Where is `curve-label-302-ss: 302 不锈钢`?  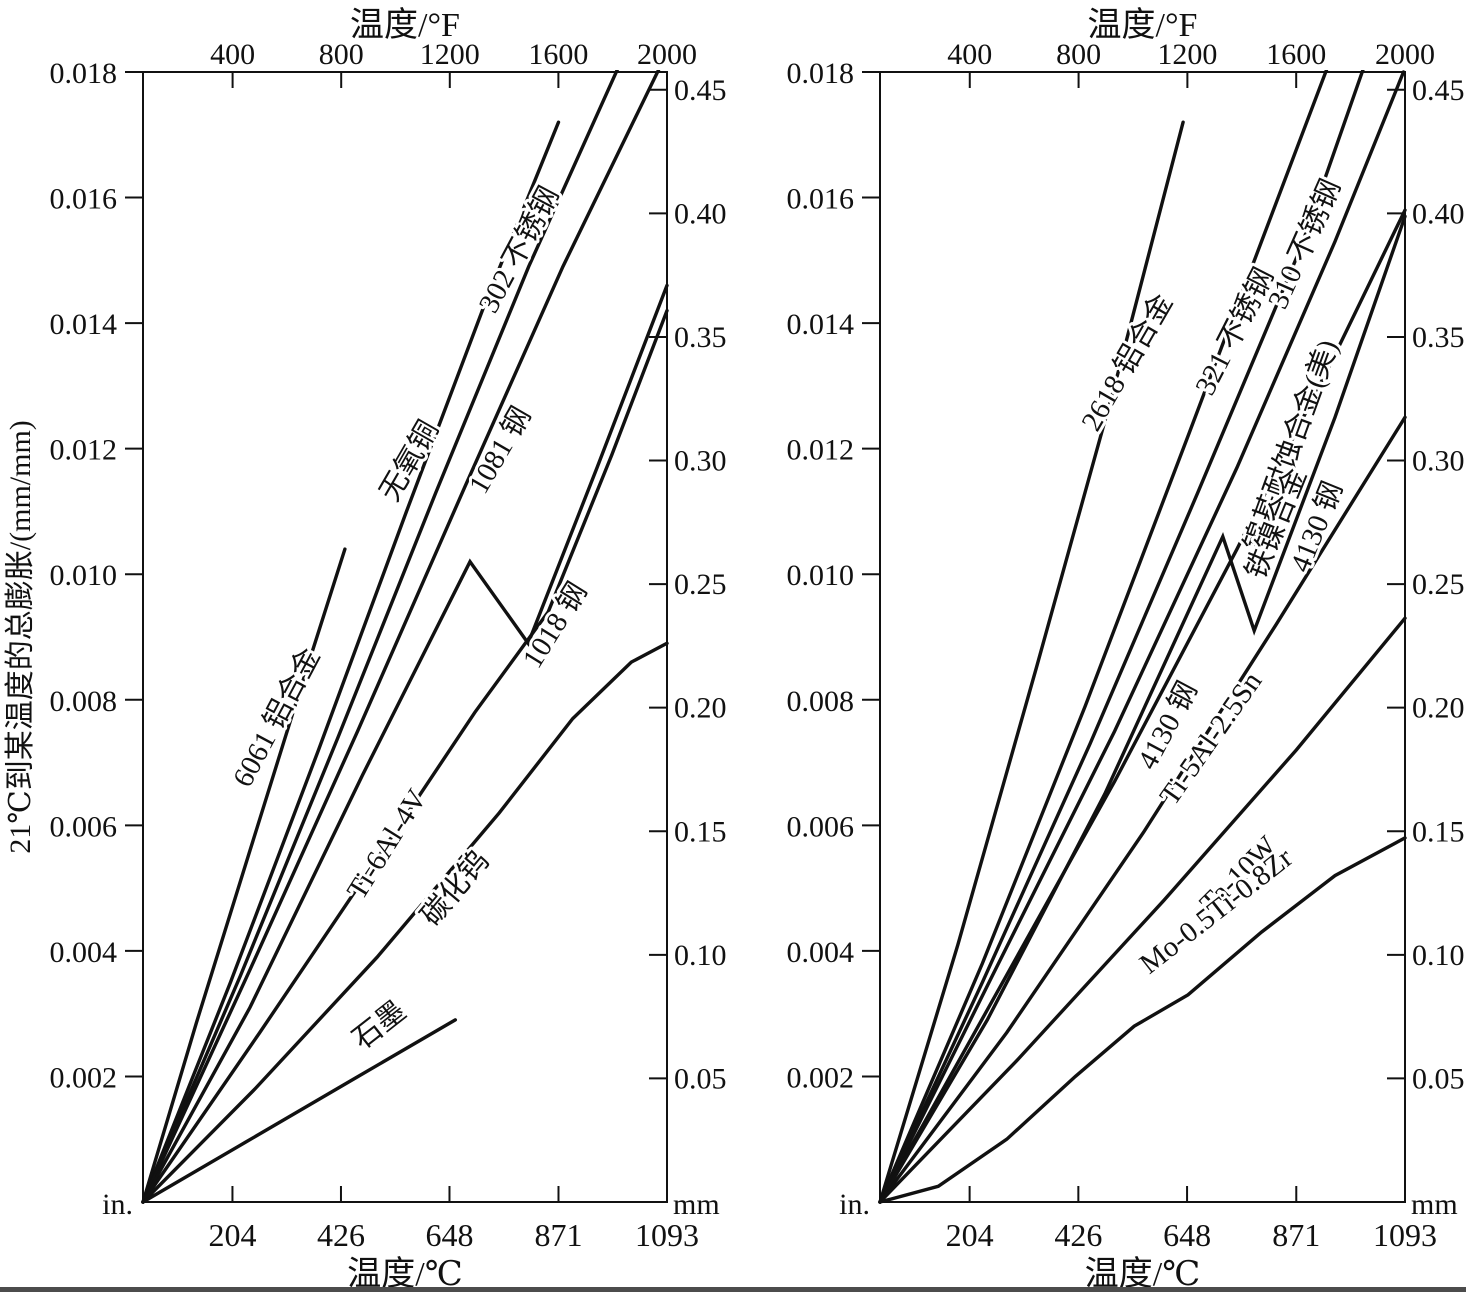 curve-label-302-ss: 302 不锈钢 is located at coordinates (519, 249).